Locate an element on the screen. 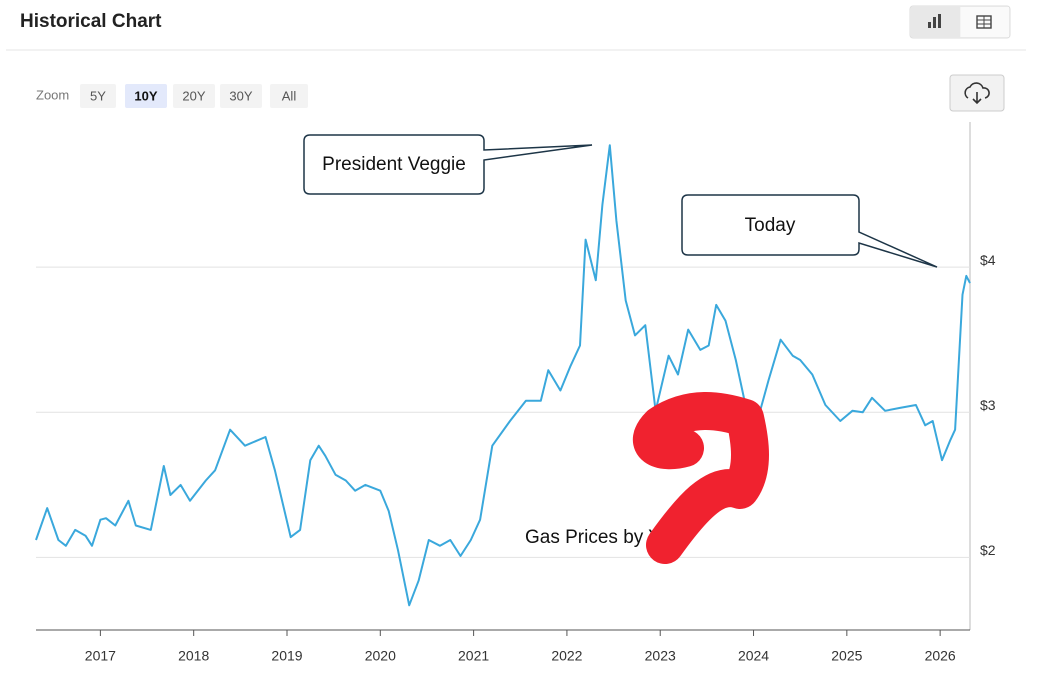 The height and width of the screenshot is (675, 1048). zoom-option: 30Y is located at coordinates (240, 95).